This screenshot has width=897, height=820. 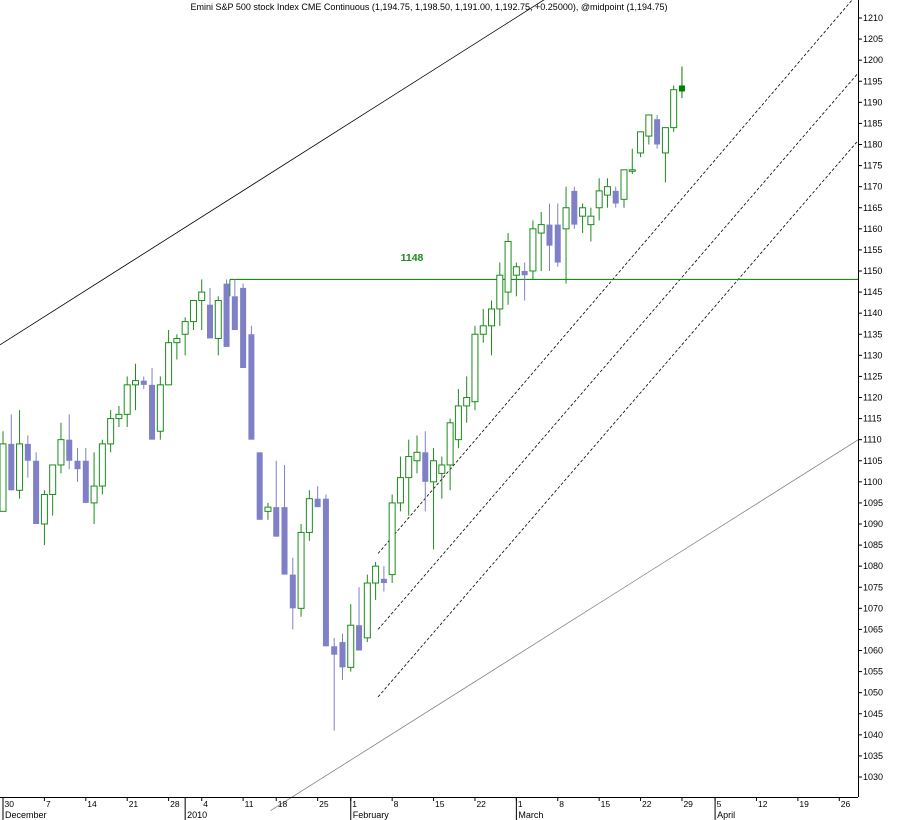 I want to click on price-tick-label: 1060, so click(x=873, y=651).